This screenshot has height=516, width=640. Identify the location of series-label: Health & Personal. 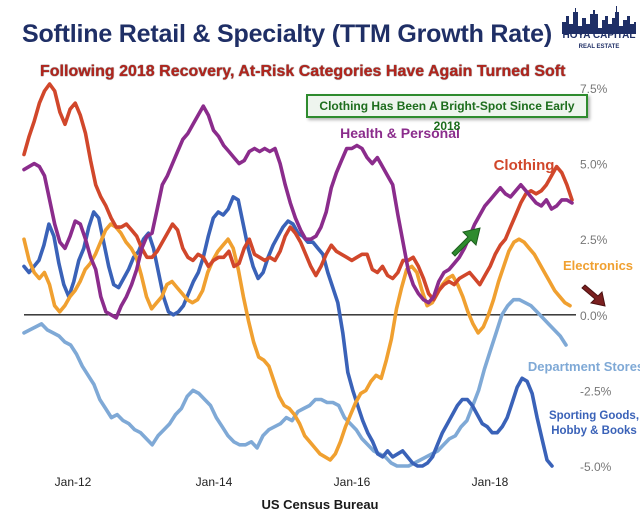
(400, 133).